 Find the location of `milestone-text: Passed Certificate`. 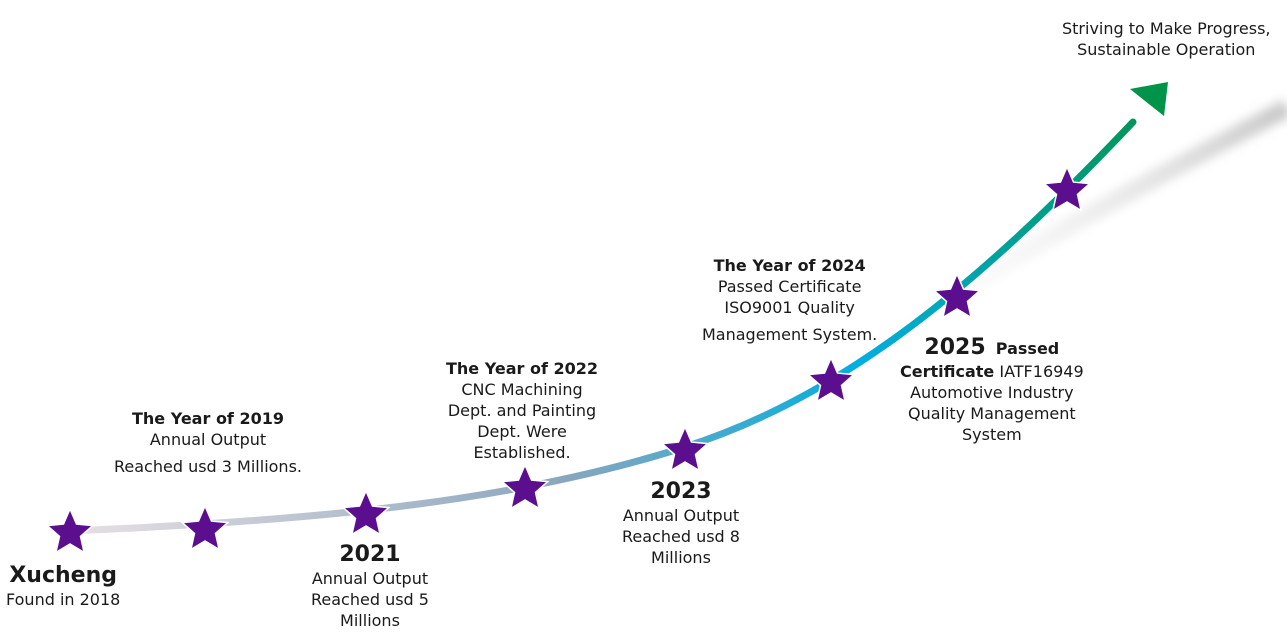

milestone-text: Passed Certificate is located at coordinates (789, 286).